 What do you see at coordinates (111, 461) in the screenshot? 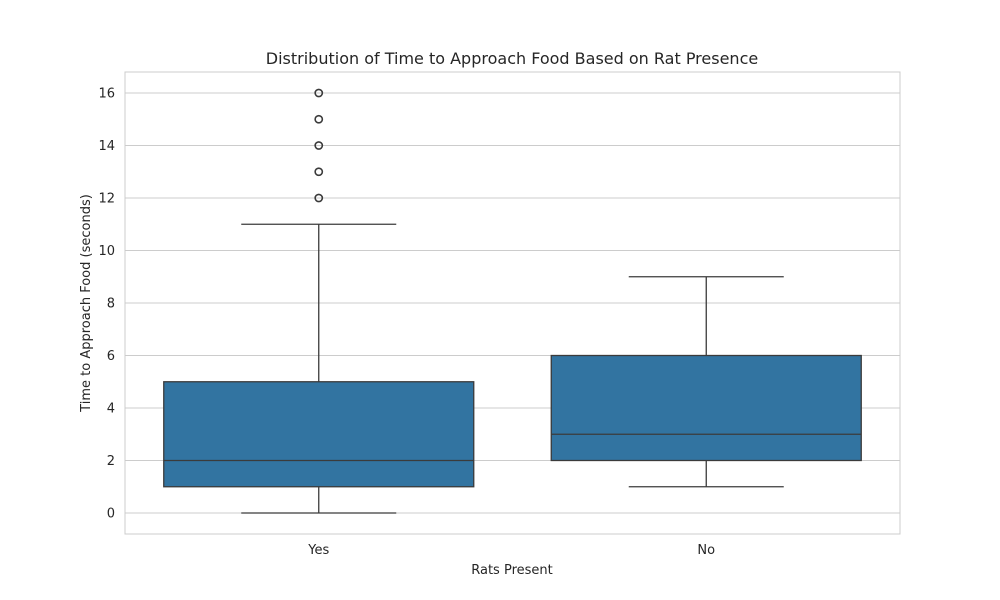
I see `y-tick-label: 2` at bounding box center [111, 461].